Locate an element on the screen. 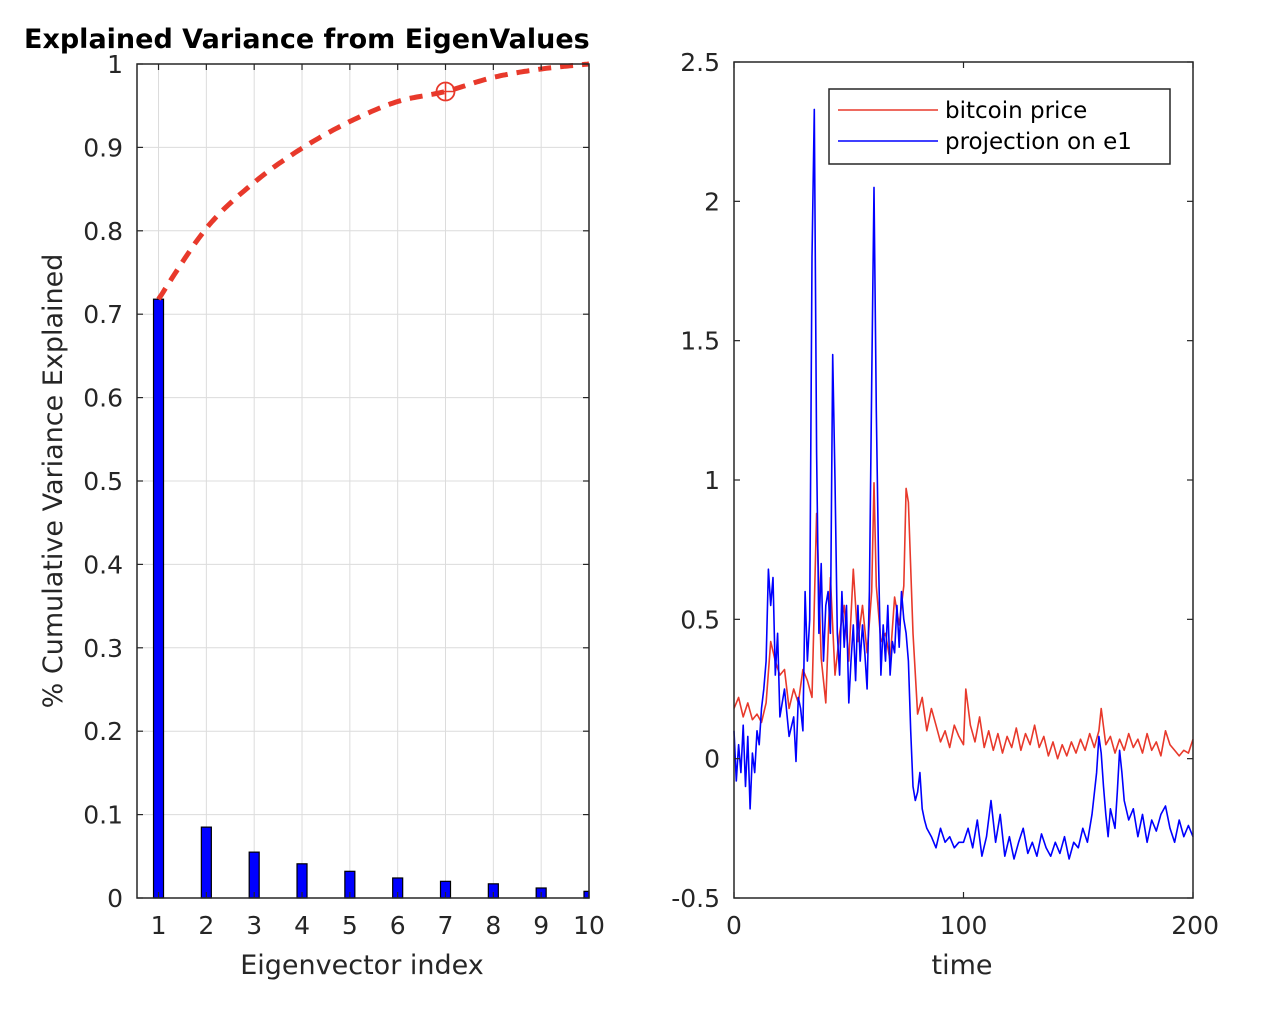 Image resolution: width=1274 pixels, height=1014 pixels. y-tick-label: 1.5 is located at coordinates (700, 341).